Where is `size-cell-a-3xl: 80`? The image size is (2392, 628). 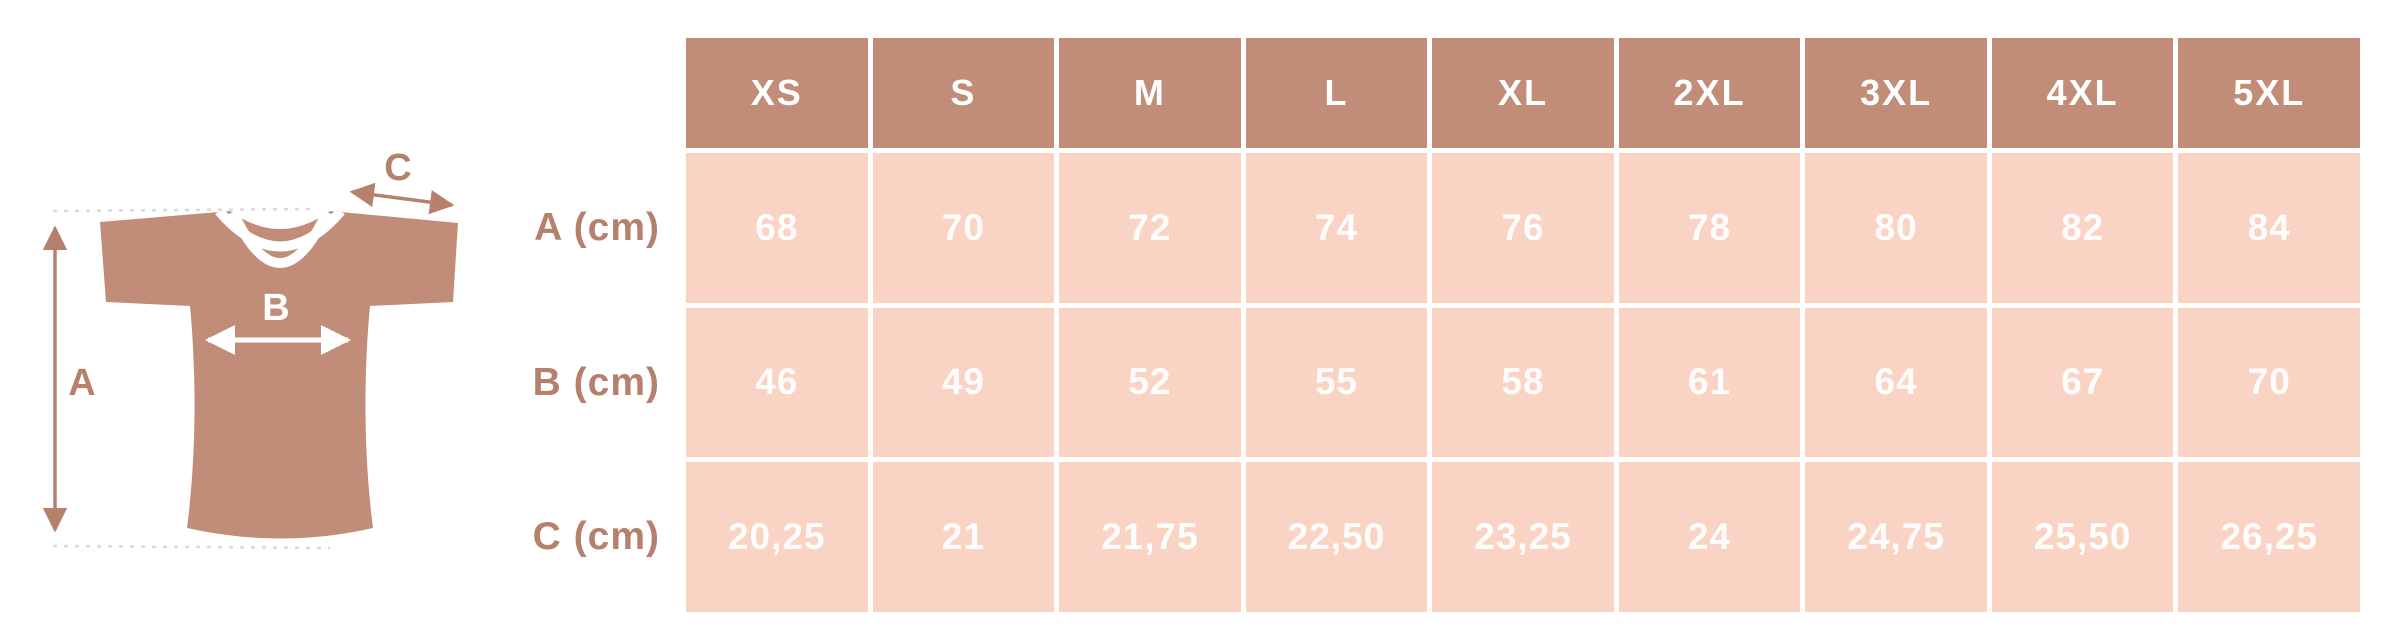 size-cell-a-3xl: 80 is located at coordinates (1896, 228).